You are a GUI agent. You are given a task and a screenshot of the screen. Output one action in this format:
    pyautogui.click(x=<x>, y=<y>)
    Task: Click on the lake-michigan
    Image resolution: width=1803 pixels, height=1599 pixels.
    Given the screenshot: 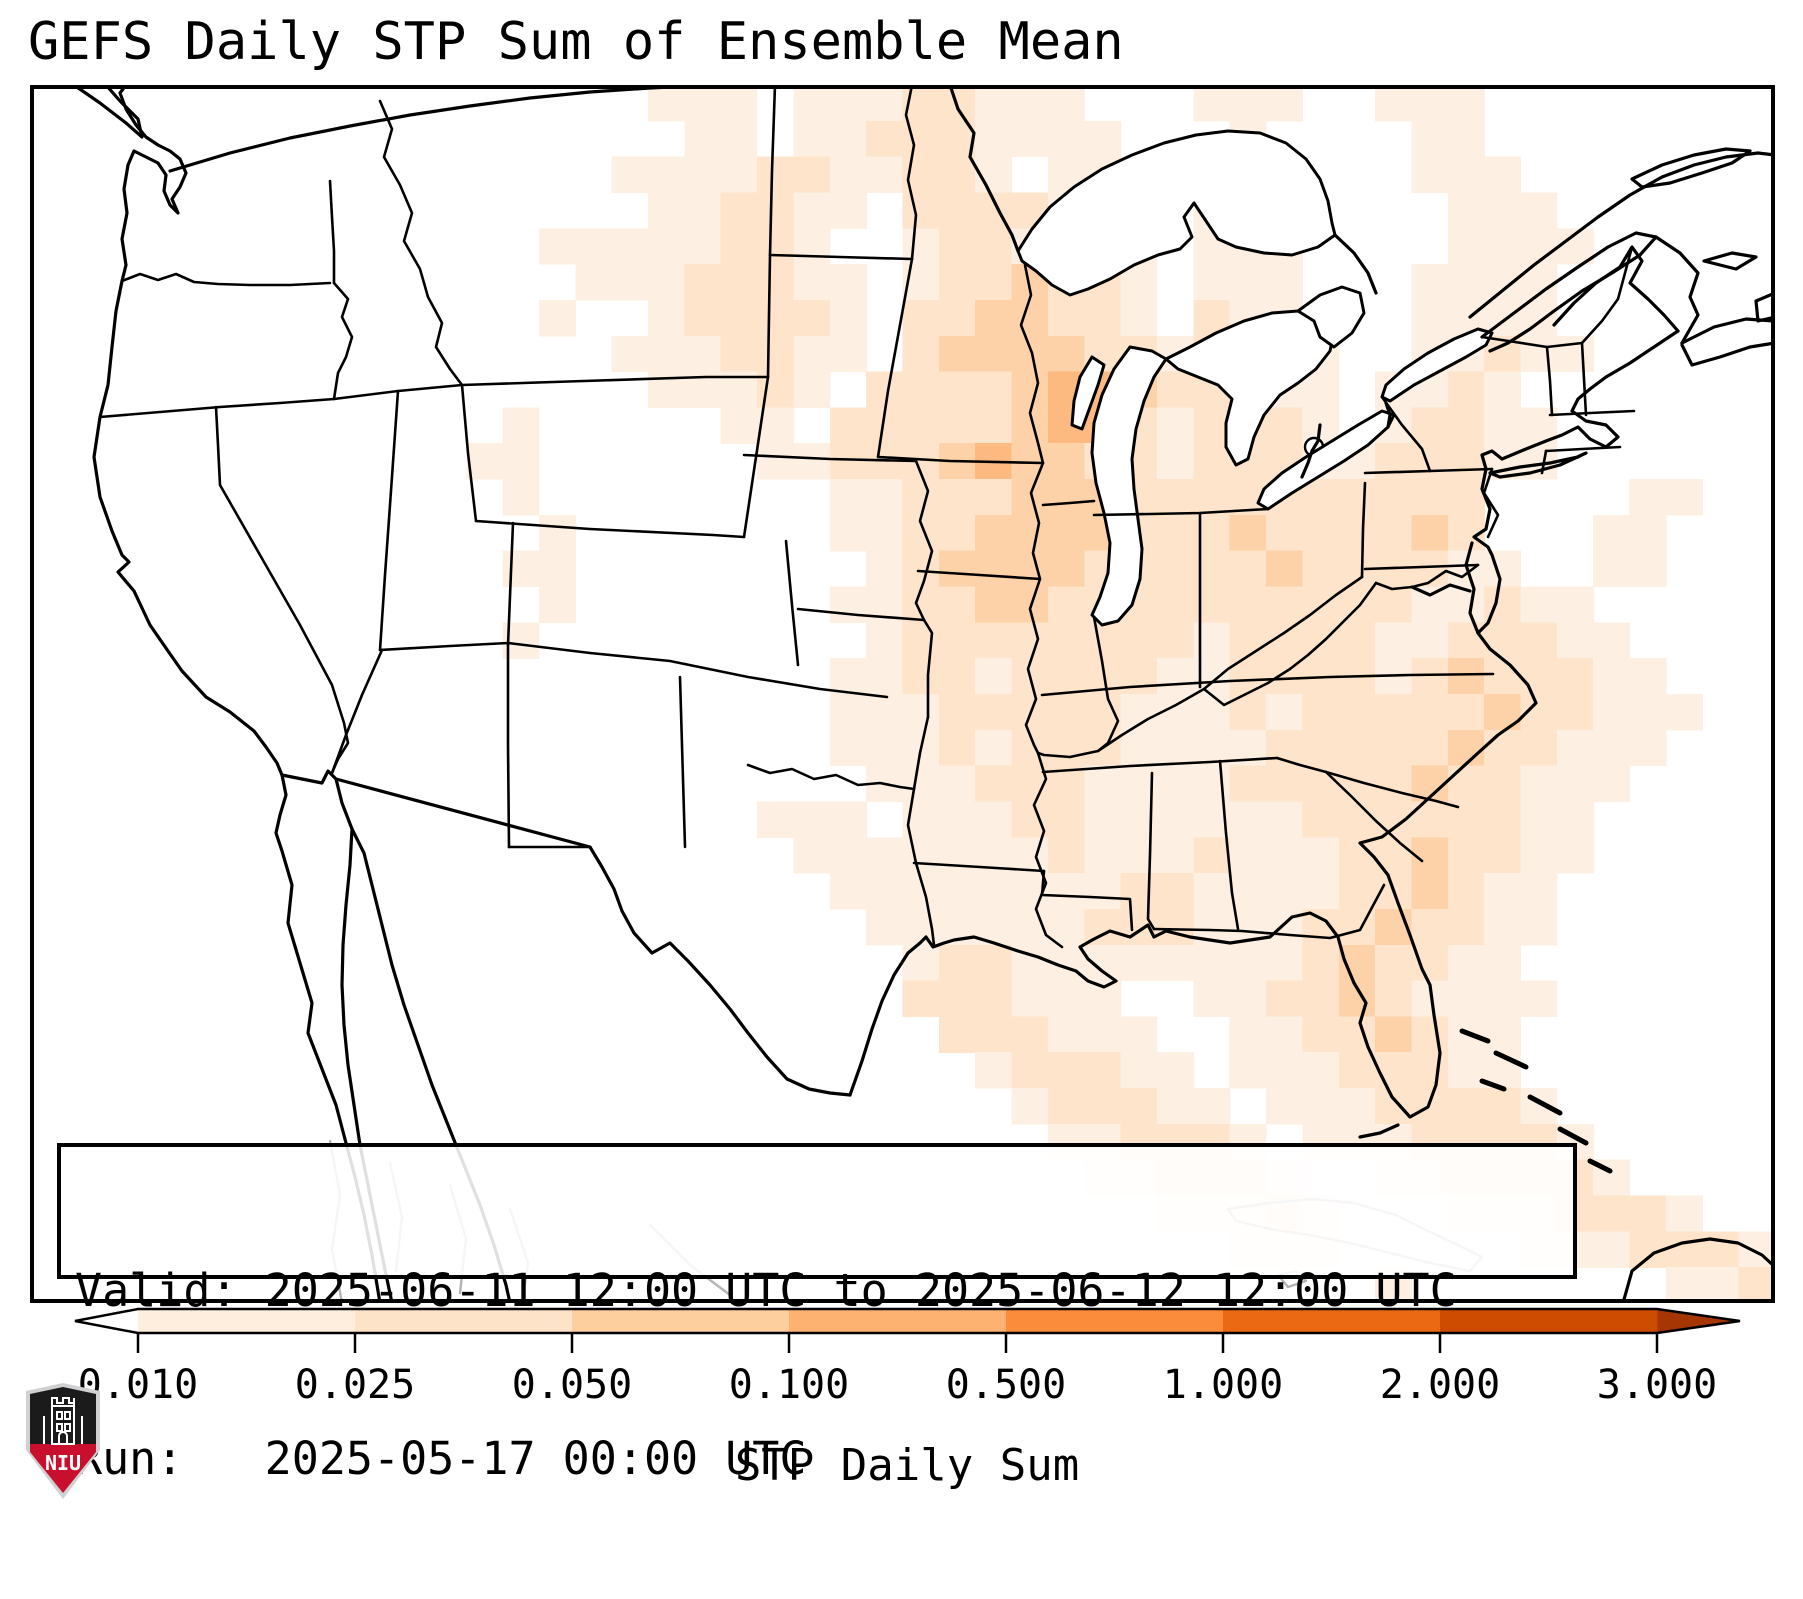 What is the action you would take?
    pyautogui.click(x=1129, y=486)
    